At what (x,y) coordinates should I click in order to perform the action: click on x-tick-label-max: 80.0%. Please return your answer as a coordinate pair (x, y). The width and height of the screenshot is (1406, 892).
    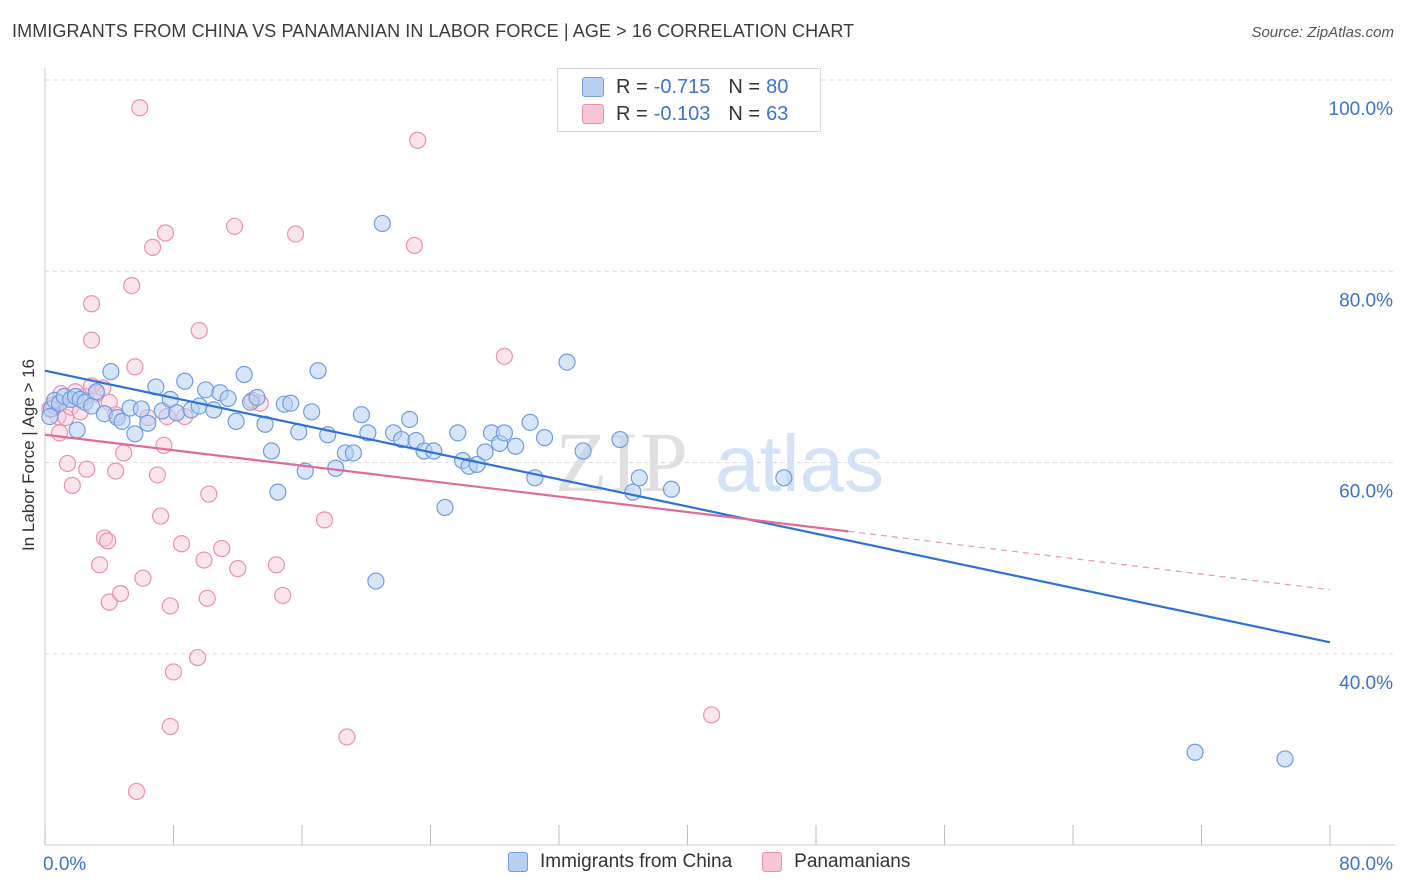
    Looking at the image, I should click on (1366, 864).